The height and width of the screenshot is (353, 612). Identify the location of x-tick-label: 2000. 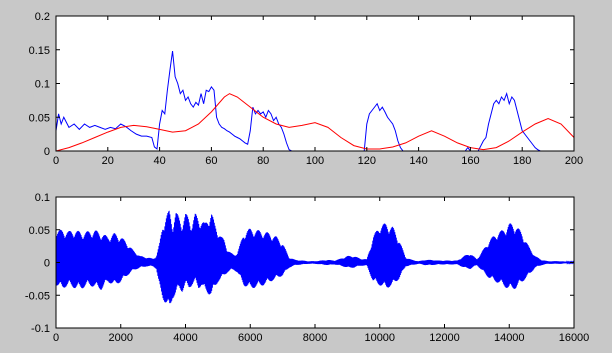
(121, 338).